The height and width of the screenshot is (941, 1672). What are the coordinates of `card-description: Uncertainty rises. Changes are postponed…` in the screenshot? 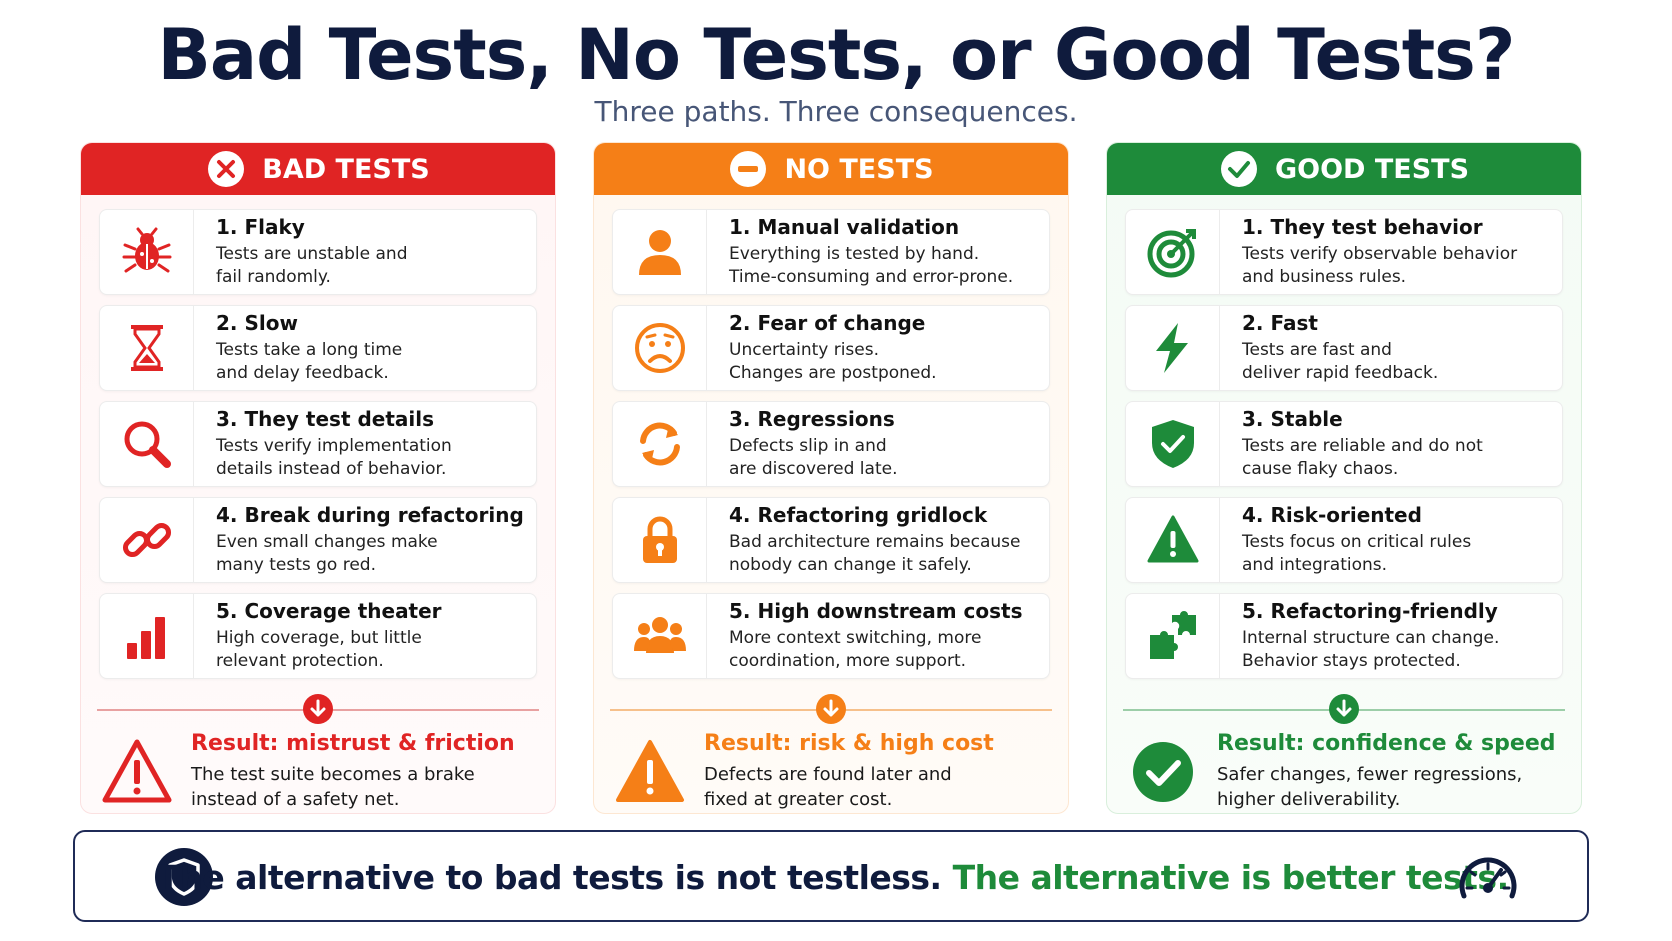 It's located at (833, 361).